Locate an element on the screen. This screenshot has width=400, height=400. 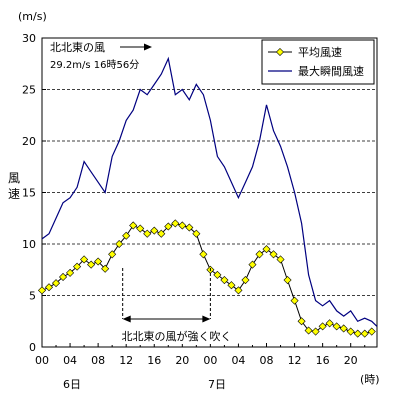
range-marker is located at coordinates (166, 295).